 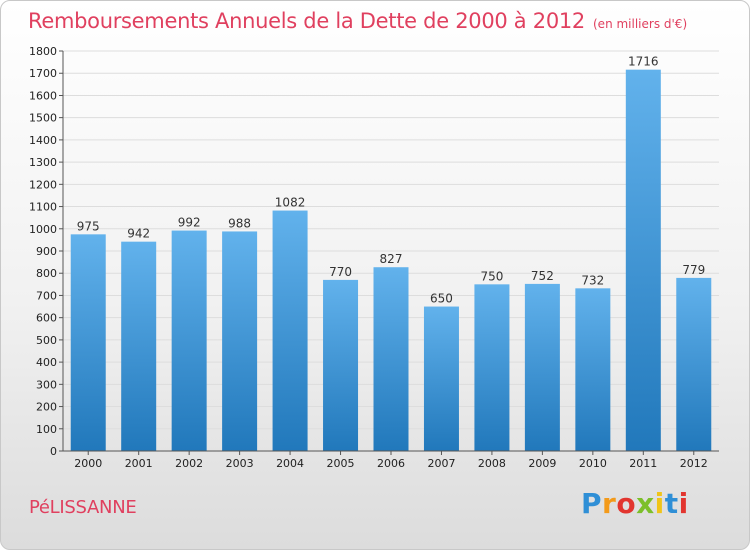 I want to click on x-tick-label: 2001, so click(x=139, y=463).